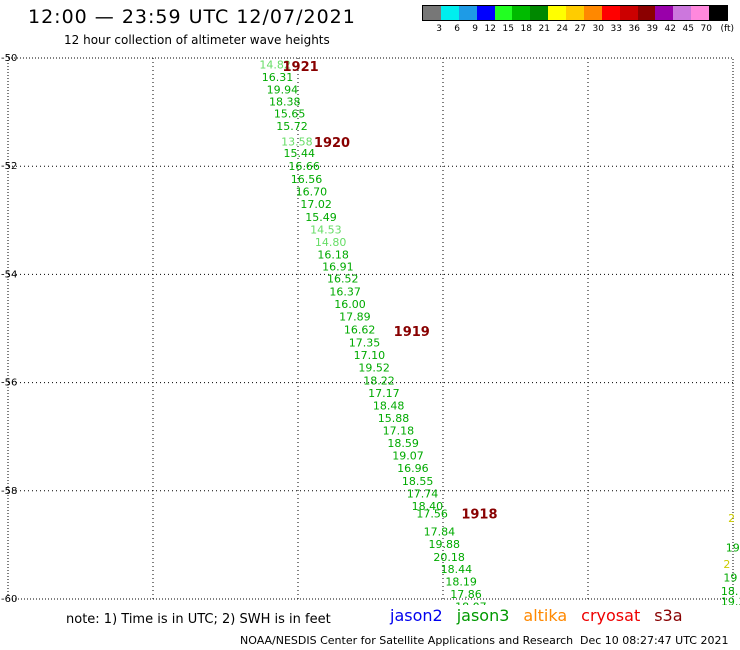  What do you see at coordinates (360, 330) in the screenshot?
I see `swh-value-label: 16.62` at bounding box center [360, 330].